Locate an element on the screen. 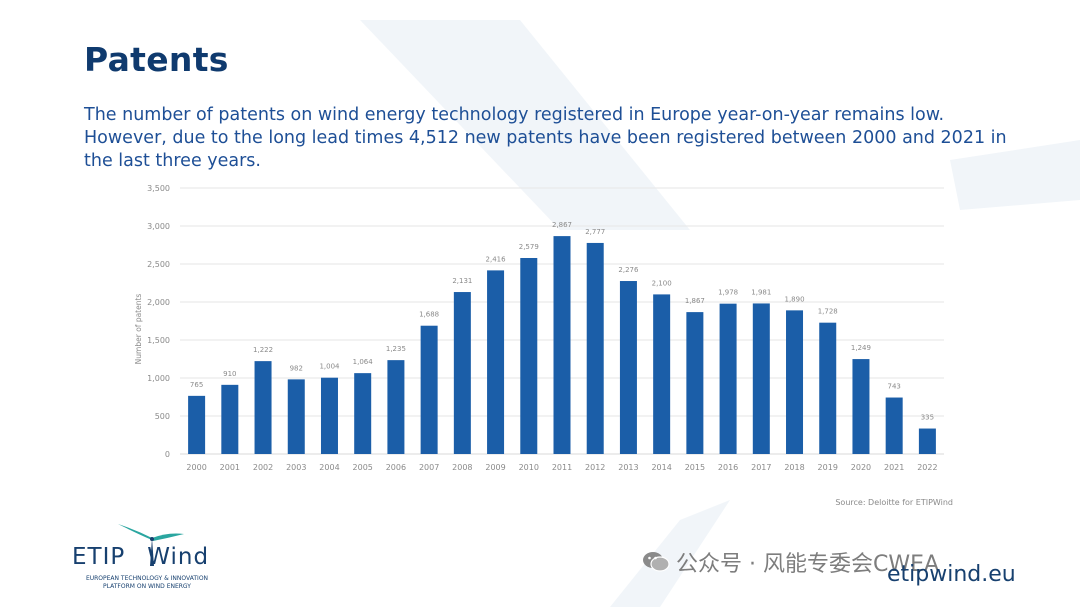 The image size is (1080, 607). watermark-text: 公众号 · 风能专委会CWEA is located at coordinates (808, 564).